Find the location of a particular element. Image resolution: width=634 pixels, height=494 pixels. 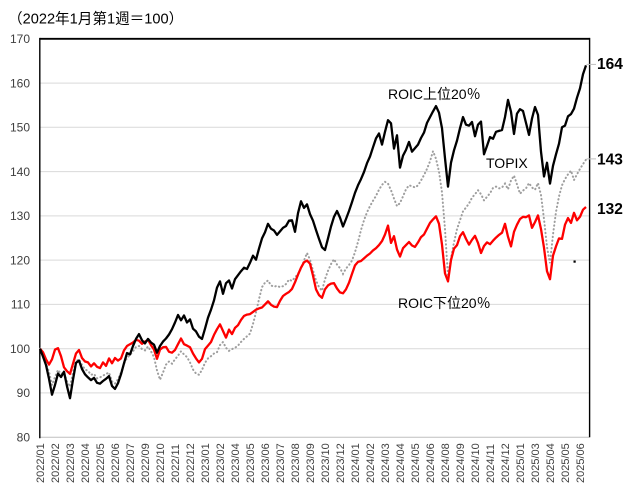

svg-text: 110 is located at coordinates (20, 305).